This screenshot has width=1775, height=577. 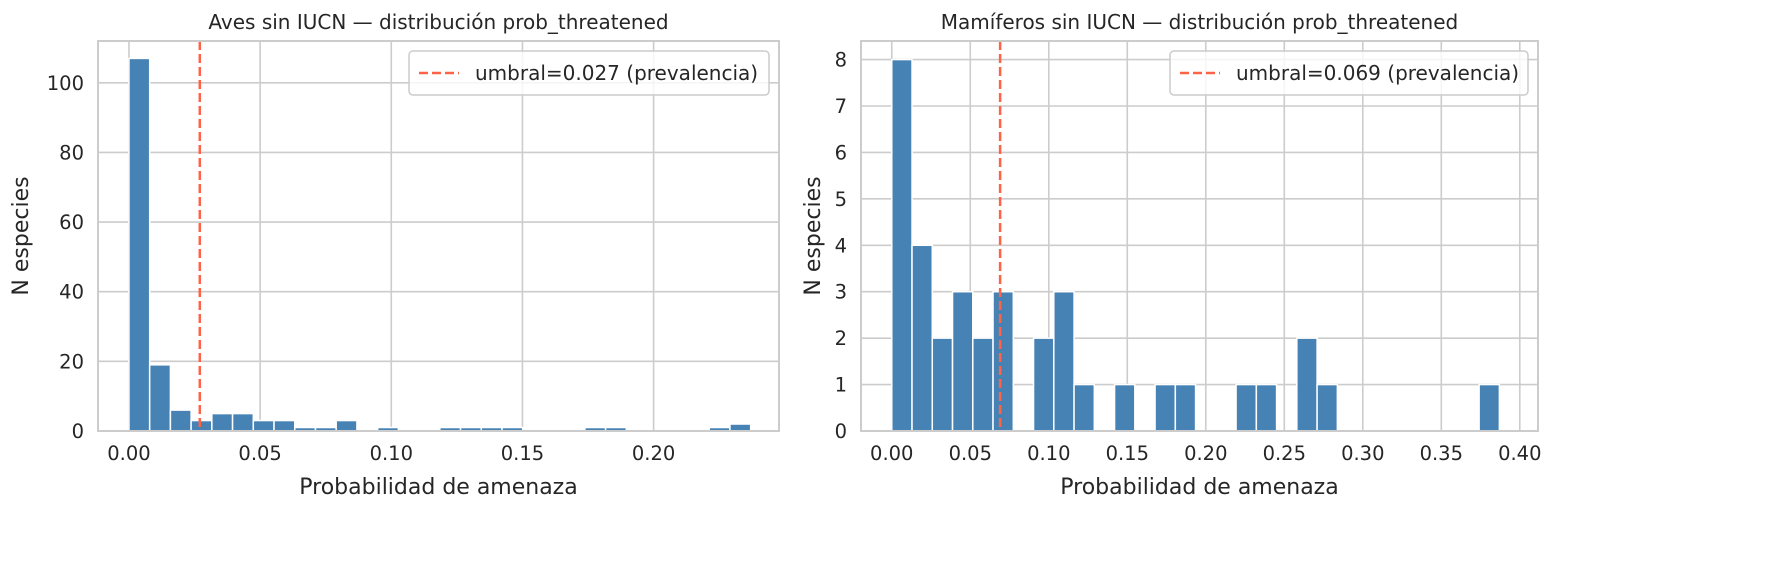 What do you see at coordinates (841, 152) in the screenshot?
I see `y-tick-label: 6` at bounding box center [841, 152].